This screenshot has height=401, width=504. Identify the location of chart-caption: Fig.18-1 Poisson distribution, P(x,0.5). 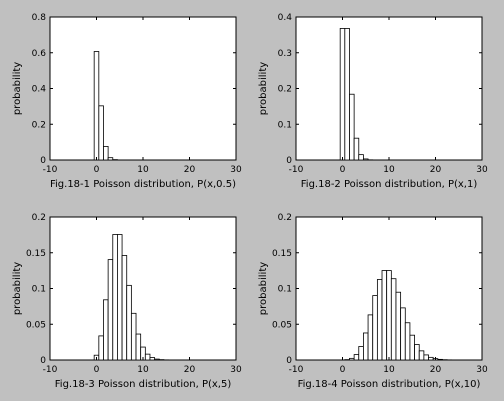
(143, 184).